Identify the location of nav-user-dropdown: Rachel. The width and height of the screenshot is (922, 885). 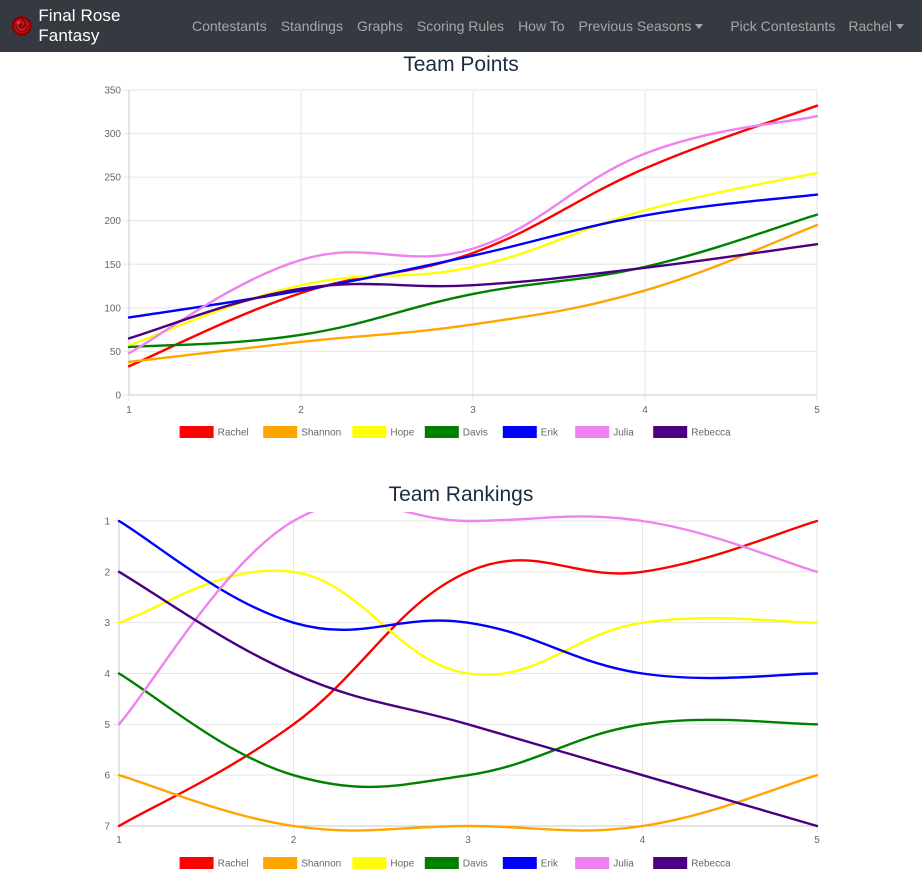
(876, 26).